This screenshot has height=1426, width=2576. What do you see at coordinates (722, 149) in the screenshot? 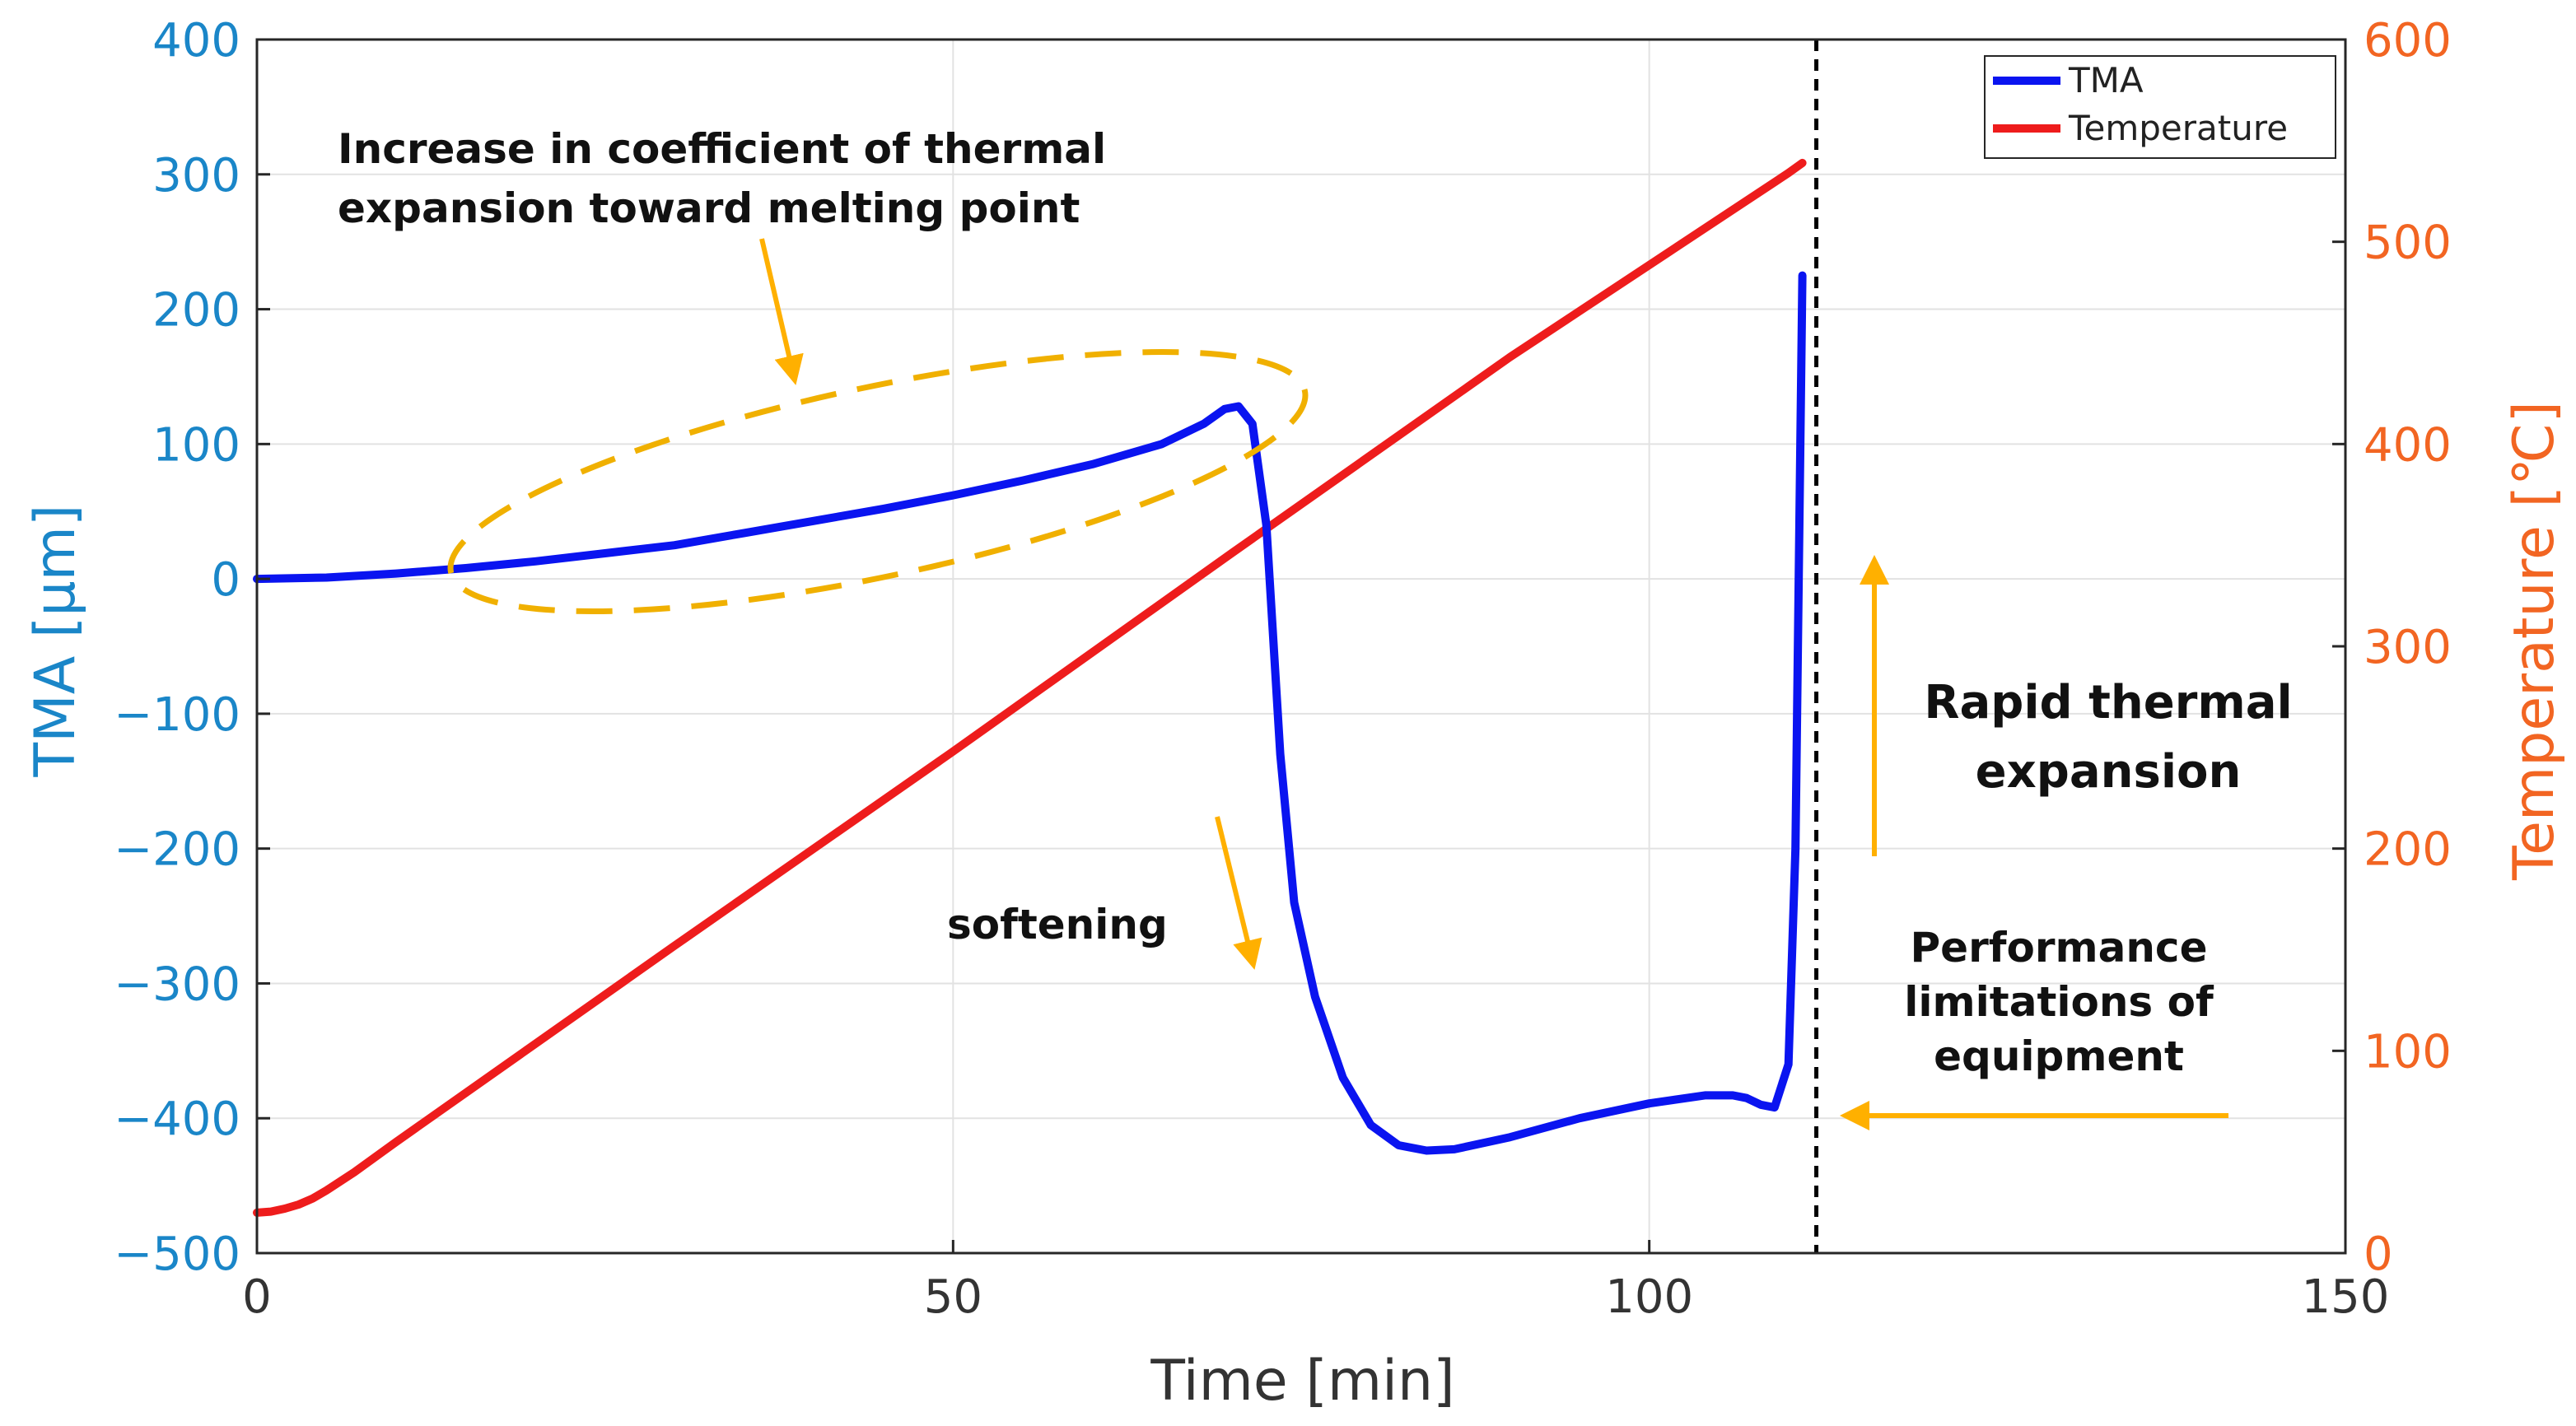
I see `annotation-cte-line1: Increase in coefficient of thermal` at bounding box center [722, 149].